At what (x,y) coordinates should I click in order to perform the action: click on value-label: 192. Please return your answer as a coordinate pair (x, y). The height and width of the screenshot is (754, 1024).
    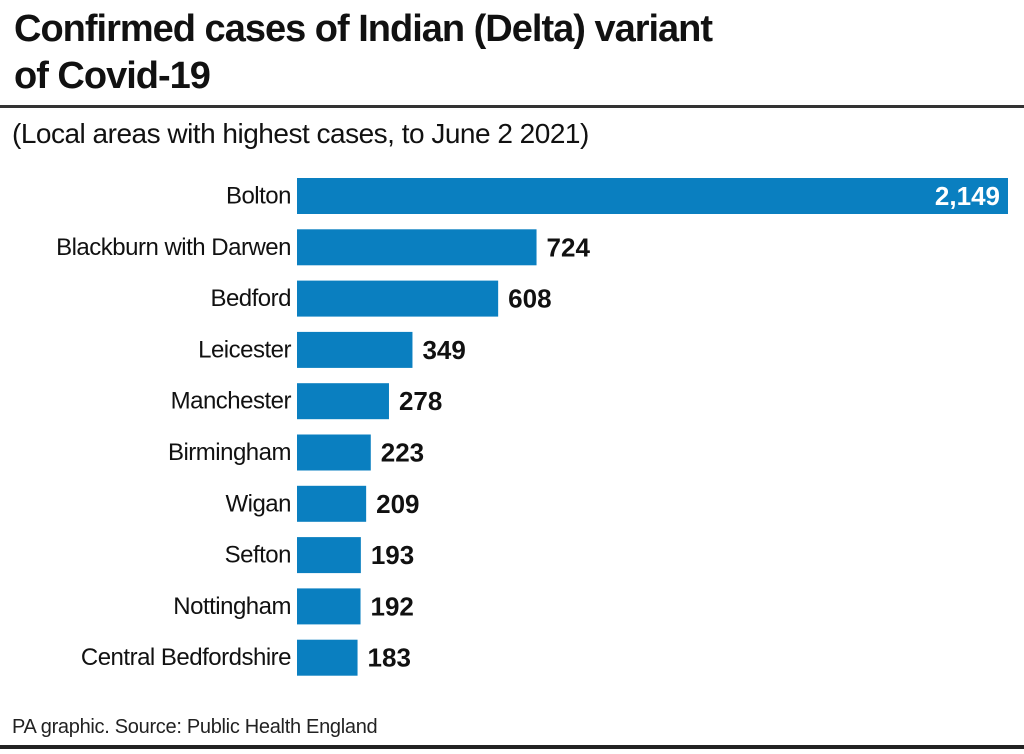
    Looking at the image, I should click on (392, 606).